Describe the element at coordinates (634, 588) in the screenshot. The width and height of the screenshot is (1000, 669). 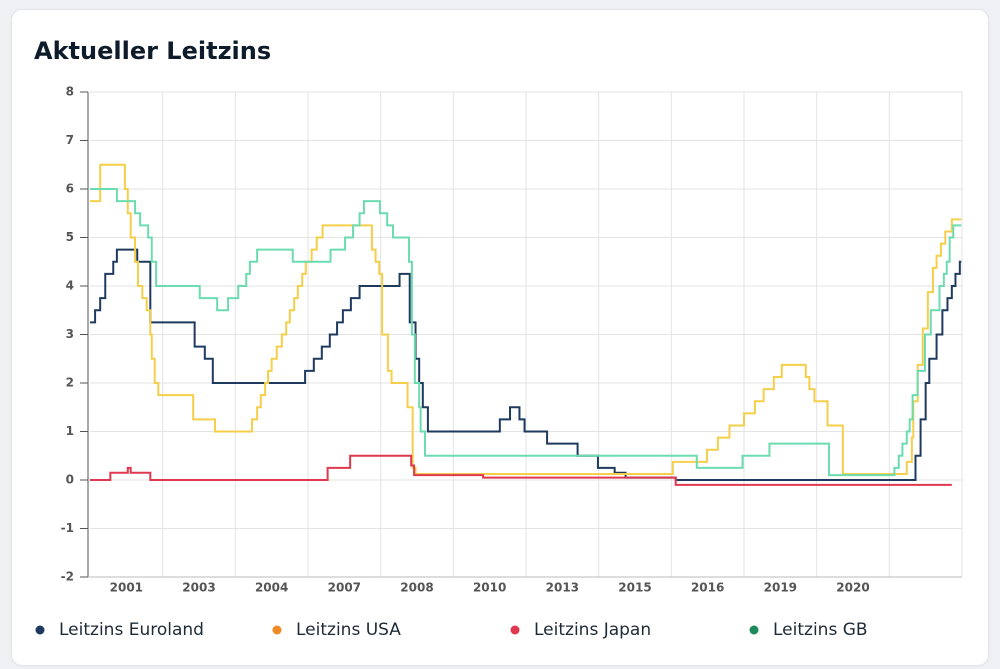
I see `x-tick-label: 2015` at that location.